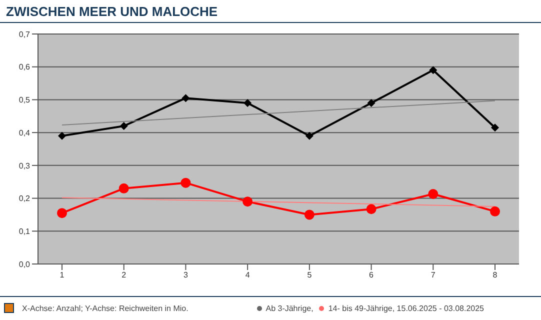 The image size is (541, 320). I want to click on y-tick-label: 0,5, so click(24, 100).